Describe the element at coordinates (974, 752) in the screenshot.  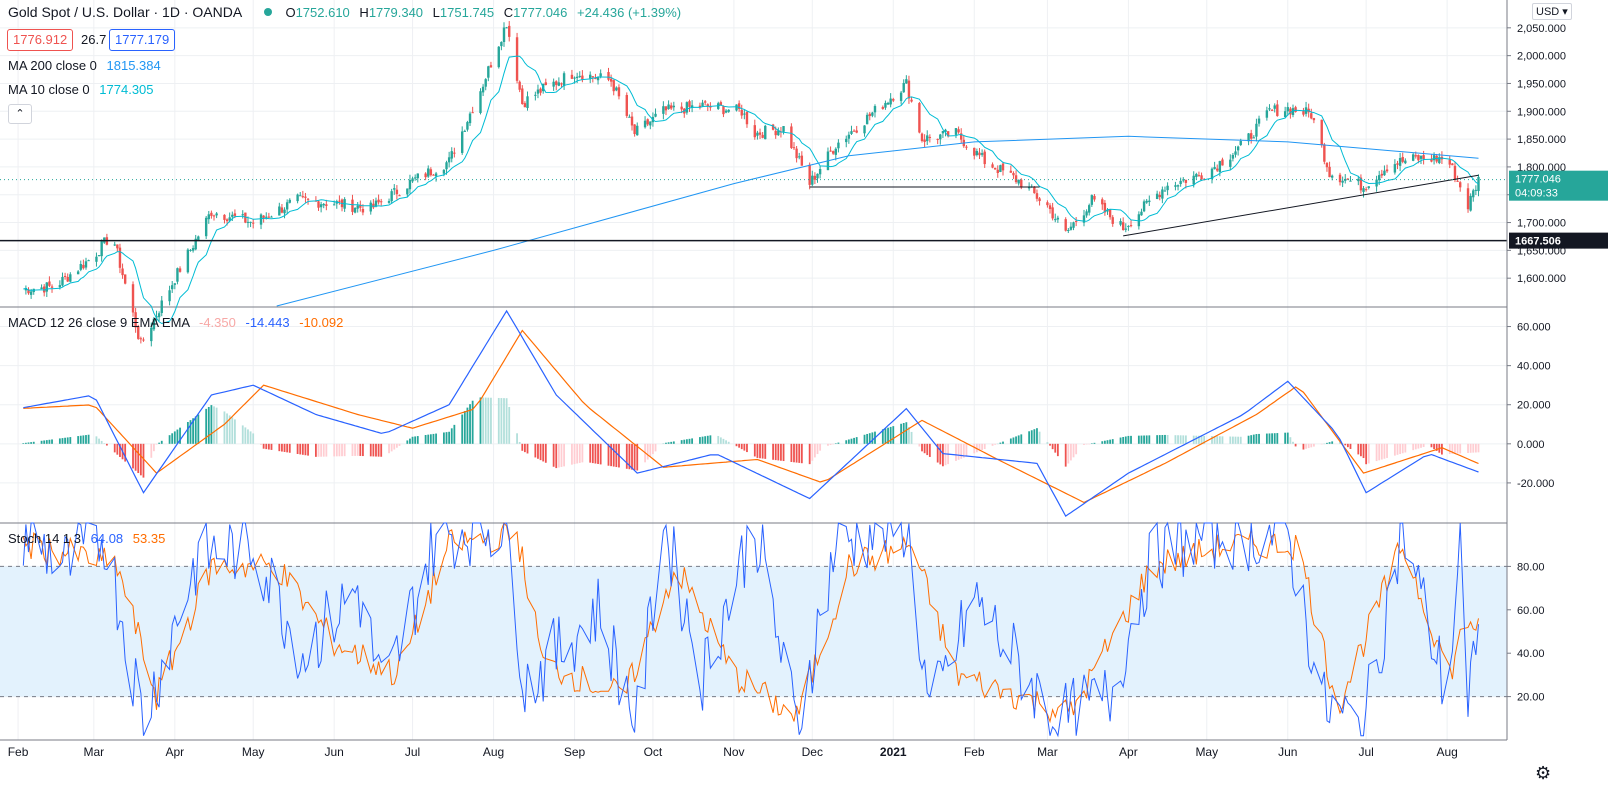
I see `x-tick-label: Feb` at that location.